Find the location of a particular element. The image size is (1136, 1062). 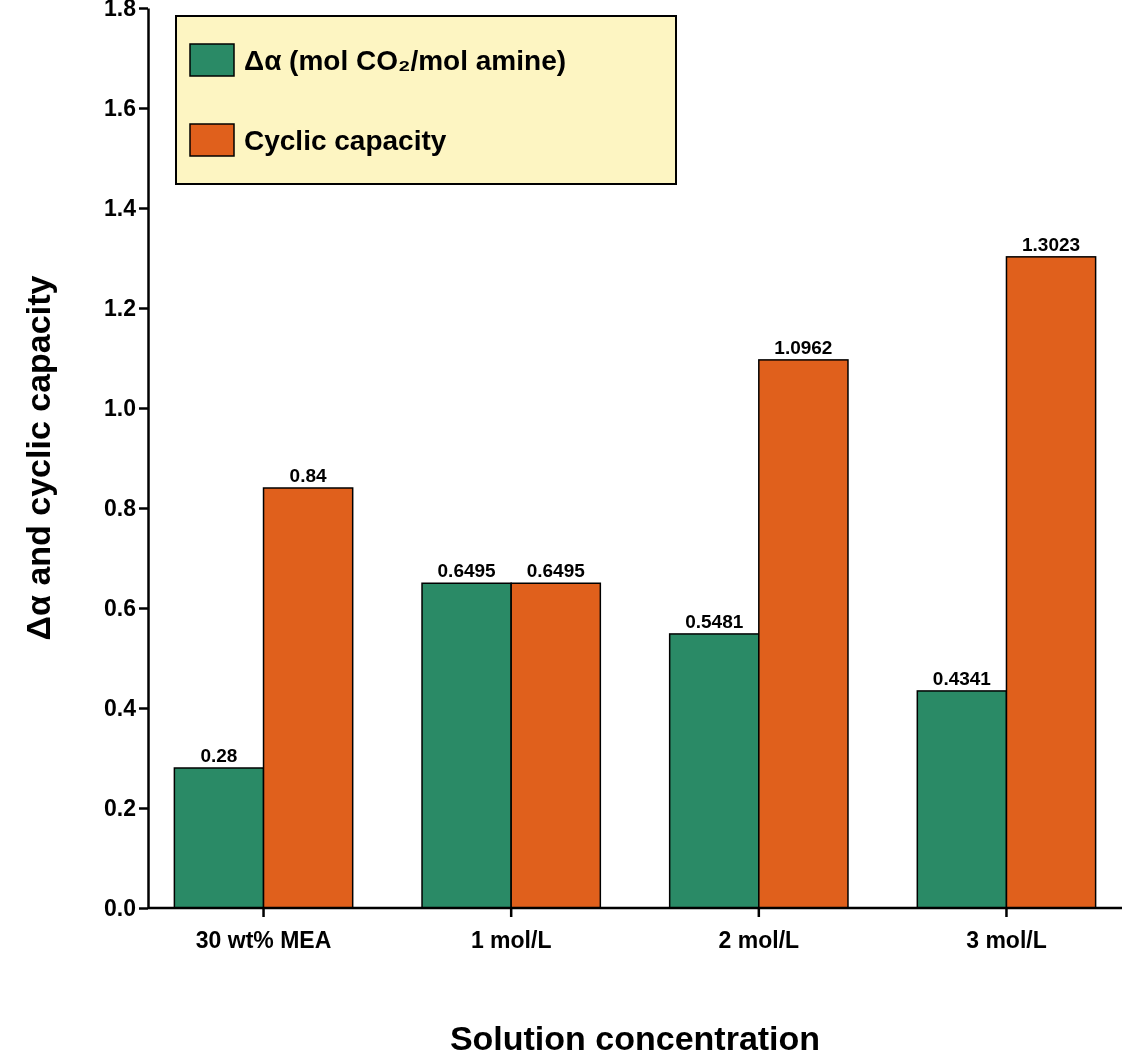

data-label: 1.0962 is located at coordinates (803, 347).